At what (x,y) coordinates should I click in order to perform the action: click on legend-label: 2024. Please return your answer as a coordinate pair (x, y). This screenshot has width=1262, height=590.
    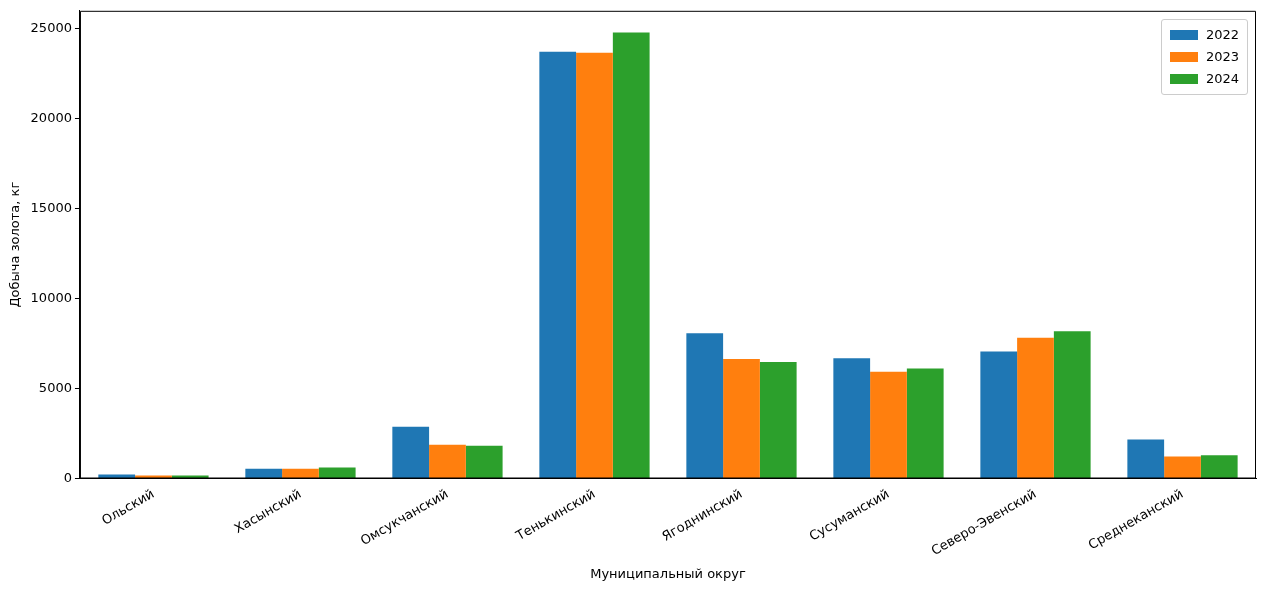
    Looking at the image, I should click on (1223, 78).